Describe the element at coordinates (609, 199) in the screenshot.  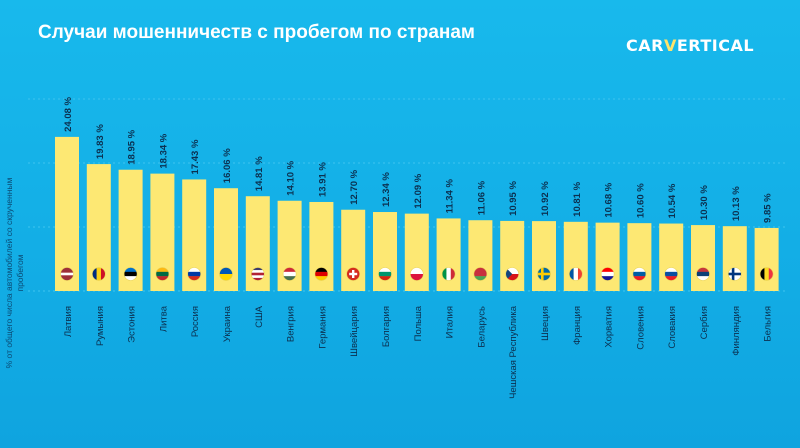
I see `value-label: 10.68 %` at that location.